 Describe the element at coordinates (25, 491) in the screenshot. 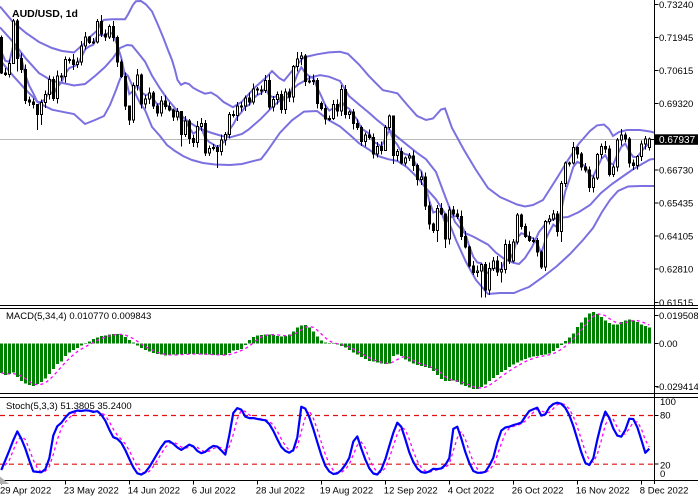

I see `svg-text: 29 Apr 2022` at that location.